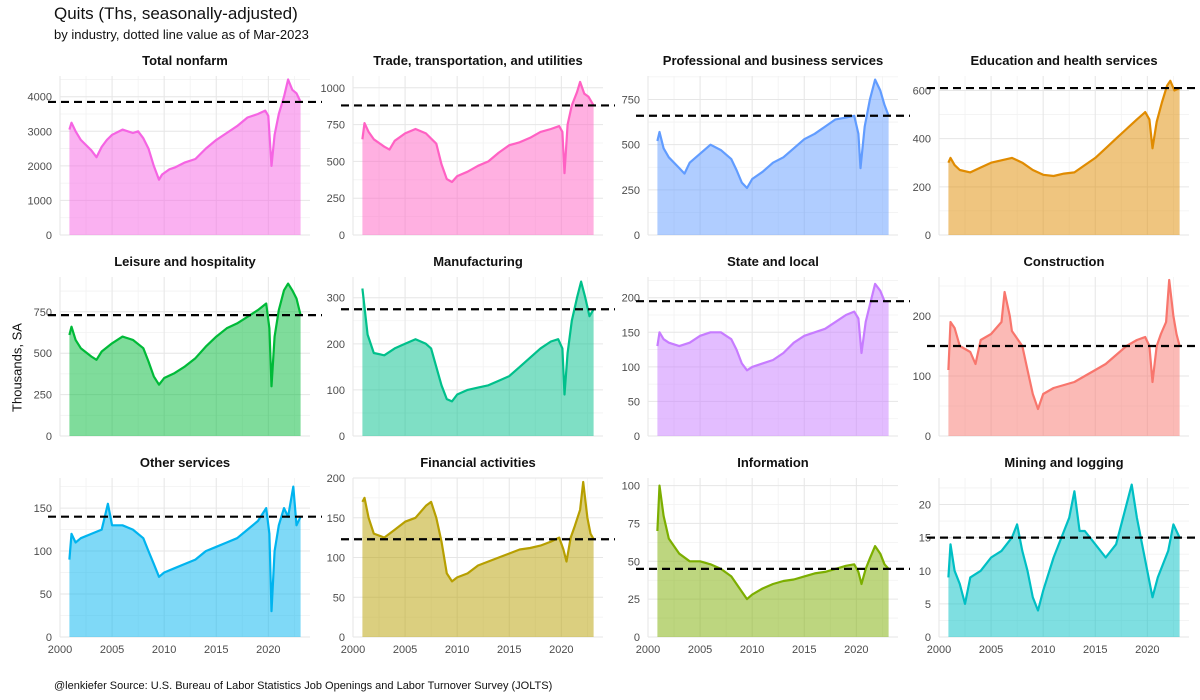  I want to click on panel-title: Manufacturing, so click(478, 261).